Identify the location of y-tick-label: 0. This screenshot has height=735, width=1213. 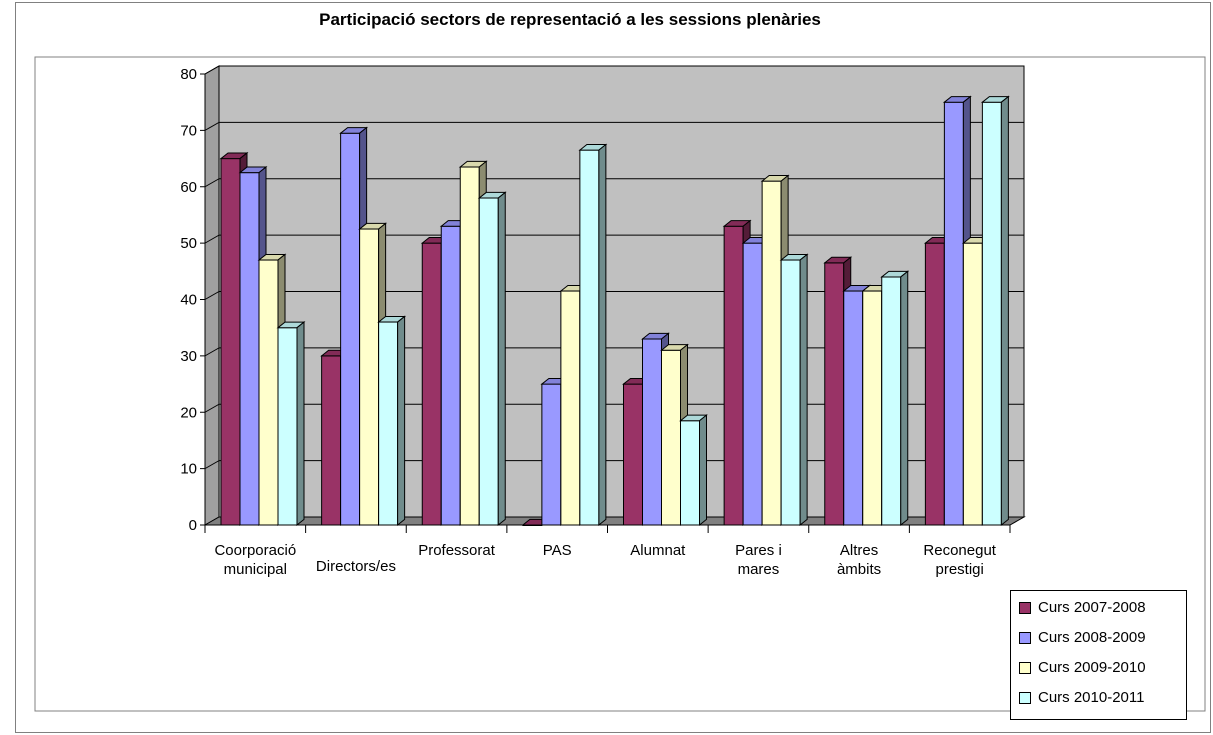
(193, 525).